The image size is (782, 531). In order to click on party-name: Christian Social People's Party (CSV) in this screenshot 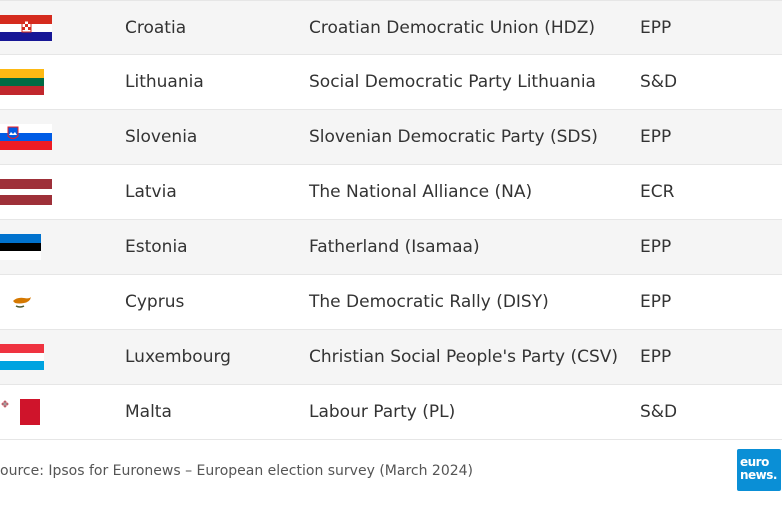, I will do `click(463, 357)`.